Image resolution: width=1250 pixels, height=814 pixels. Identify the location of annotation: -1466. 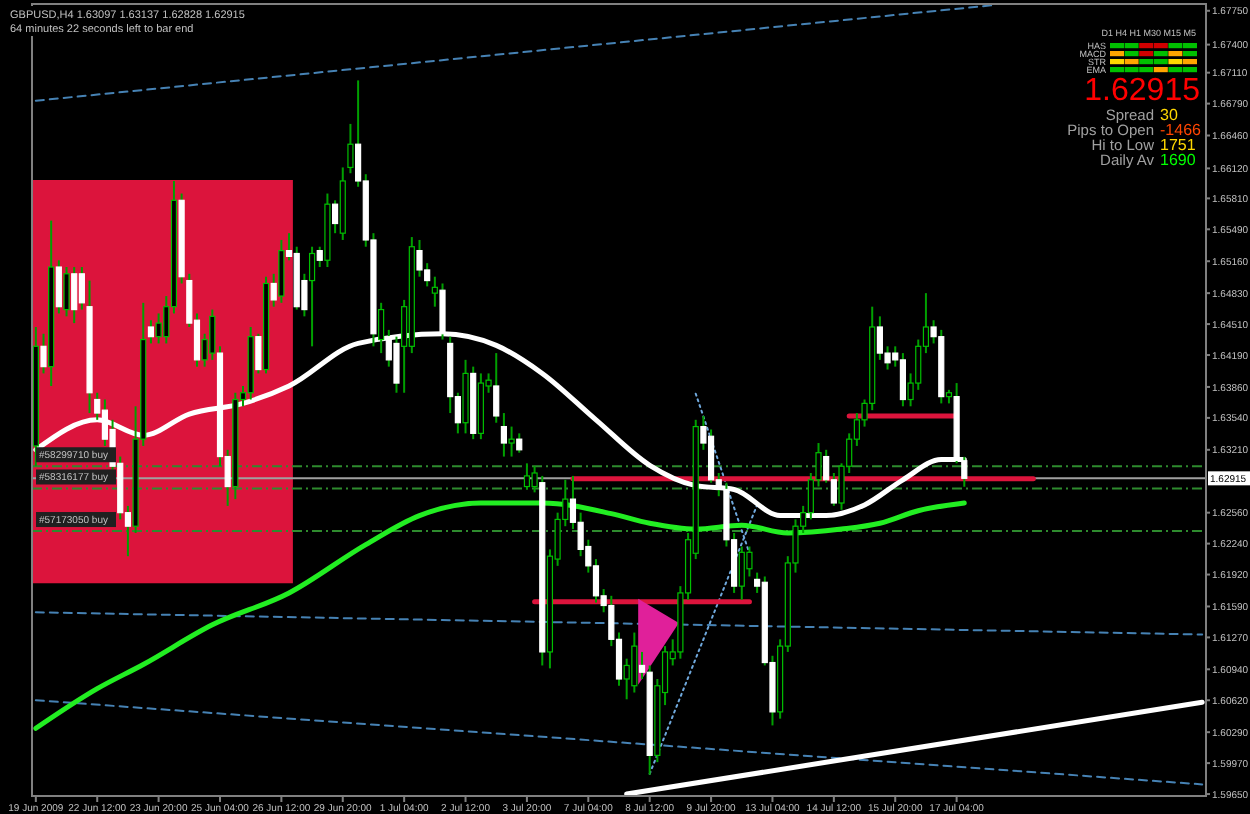
(1181, 130).